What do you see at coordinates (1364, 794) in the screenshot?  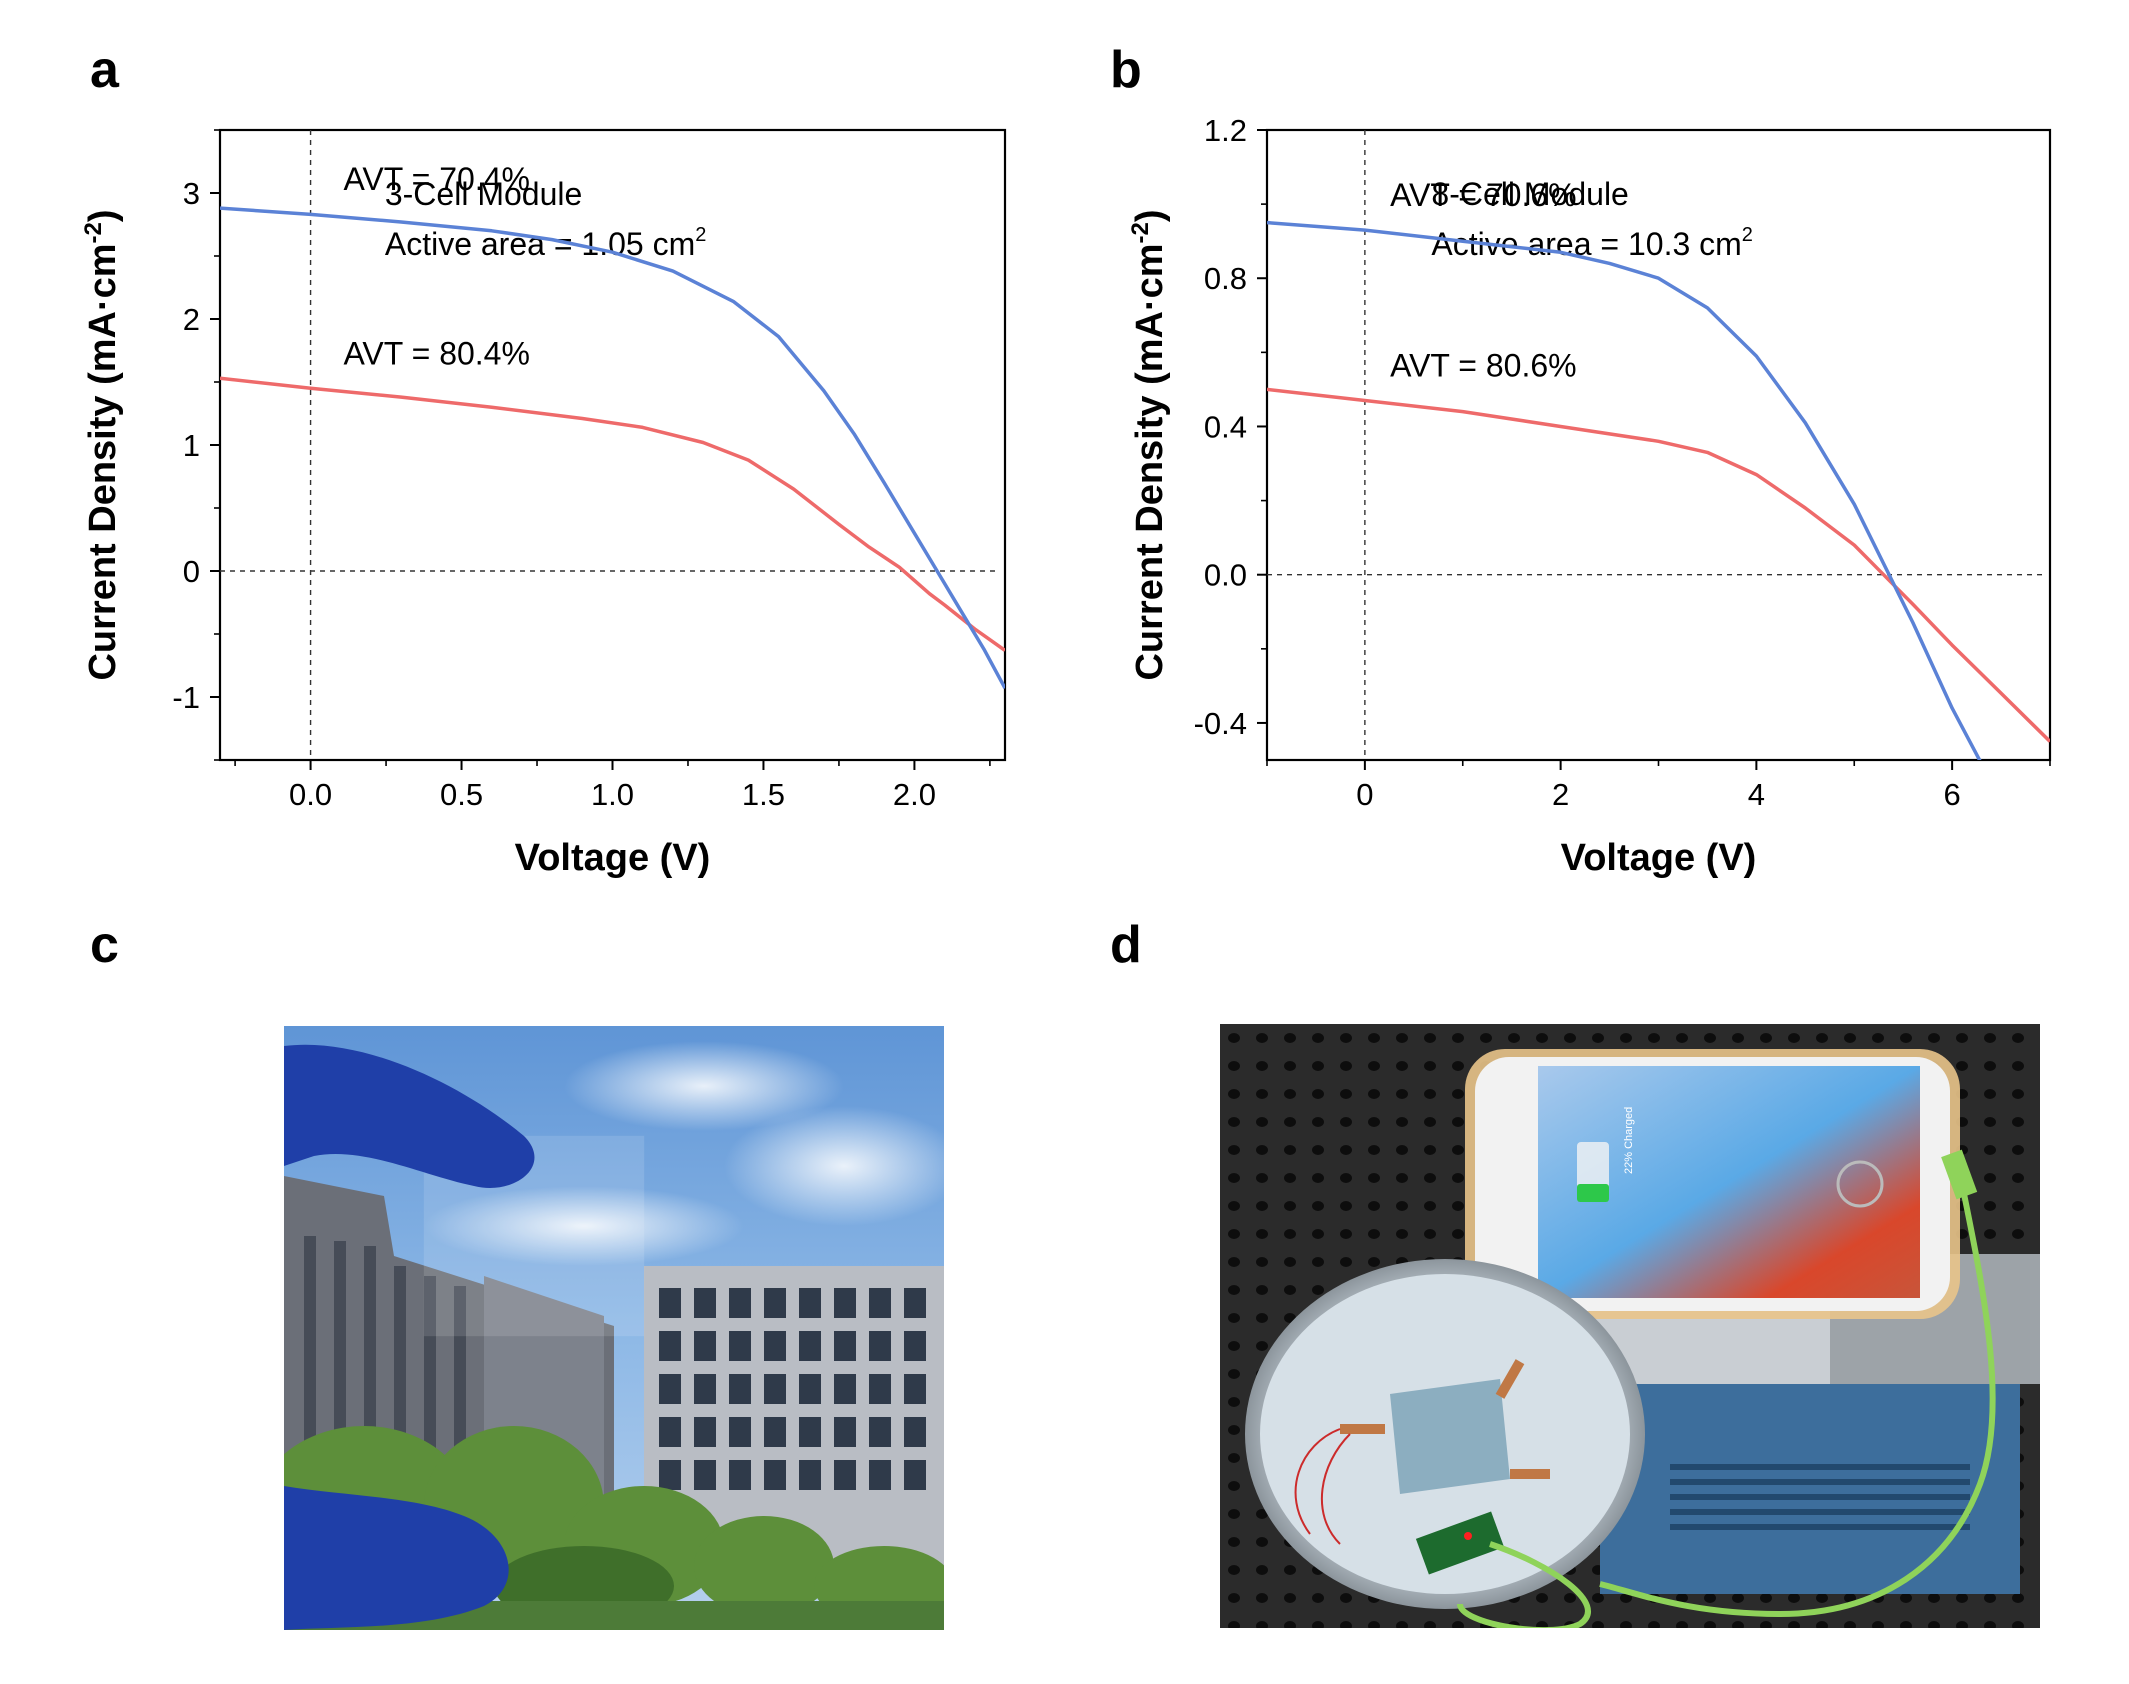 I see `x-tick-label: 0` at bounding box center [1364, 794].